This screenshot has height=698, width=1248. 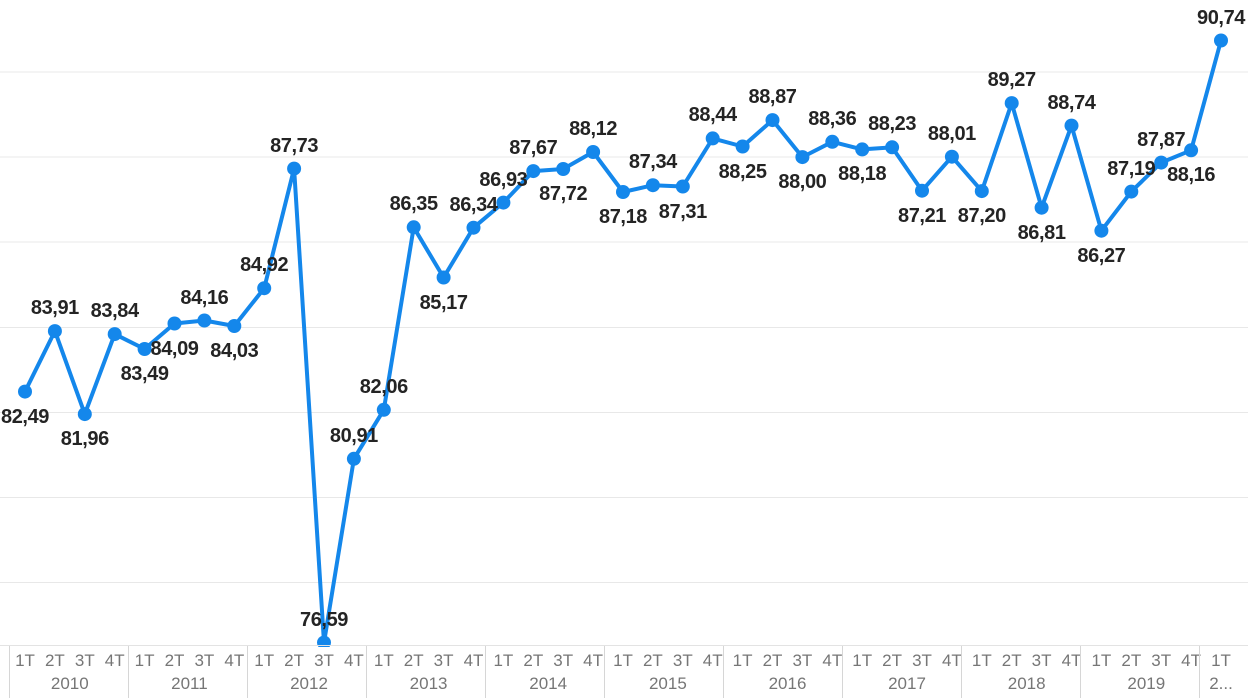 What do you see at coordinates (428, 683) in the screenshot?
I see `x-axis-year-label: 2013` at bounding box center [428, 683].